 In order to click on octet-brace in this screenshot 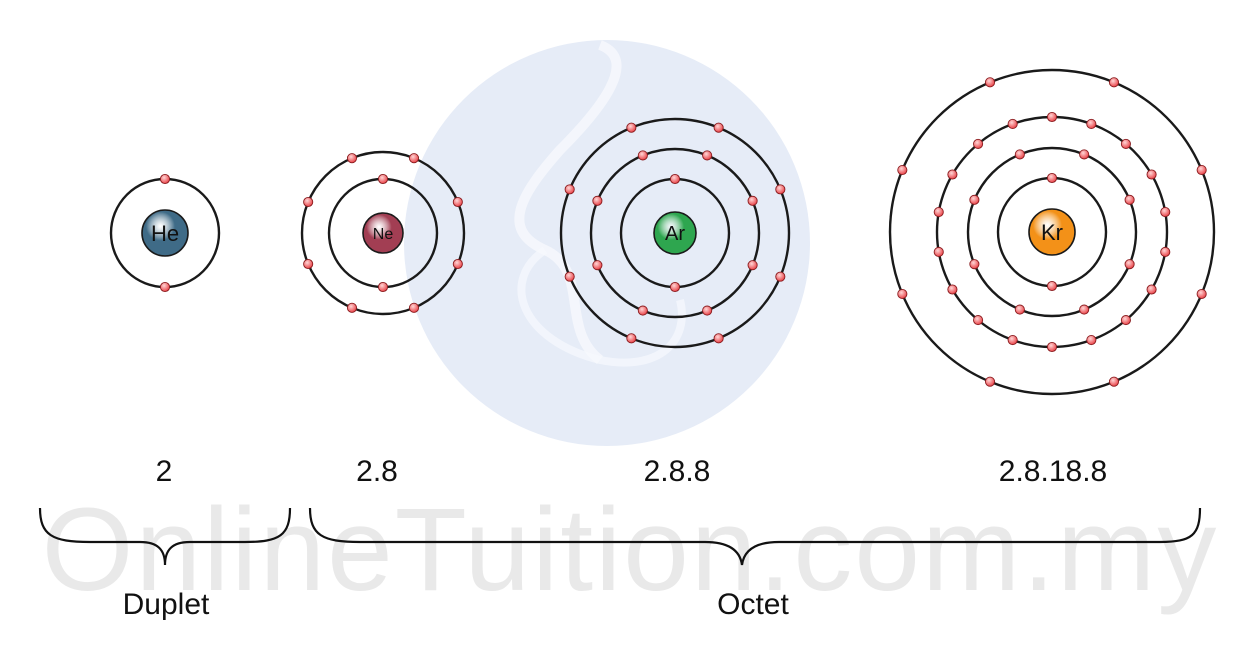, I will do `click(755, 536)`.